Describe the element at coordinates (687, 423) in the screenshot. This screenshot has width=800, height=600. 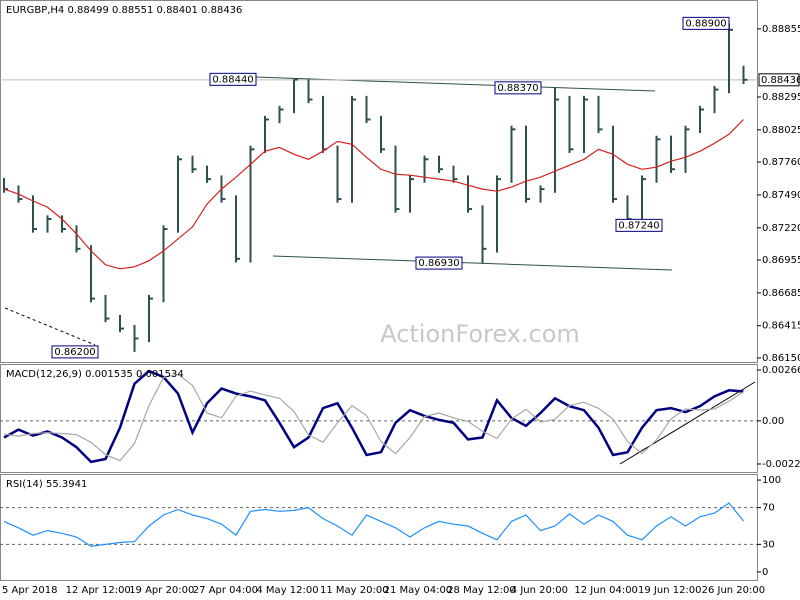
I see `macd-trend-line` at that location.